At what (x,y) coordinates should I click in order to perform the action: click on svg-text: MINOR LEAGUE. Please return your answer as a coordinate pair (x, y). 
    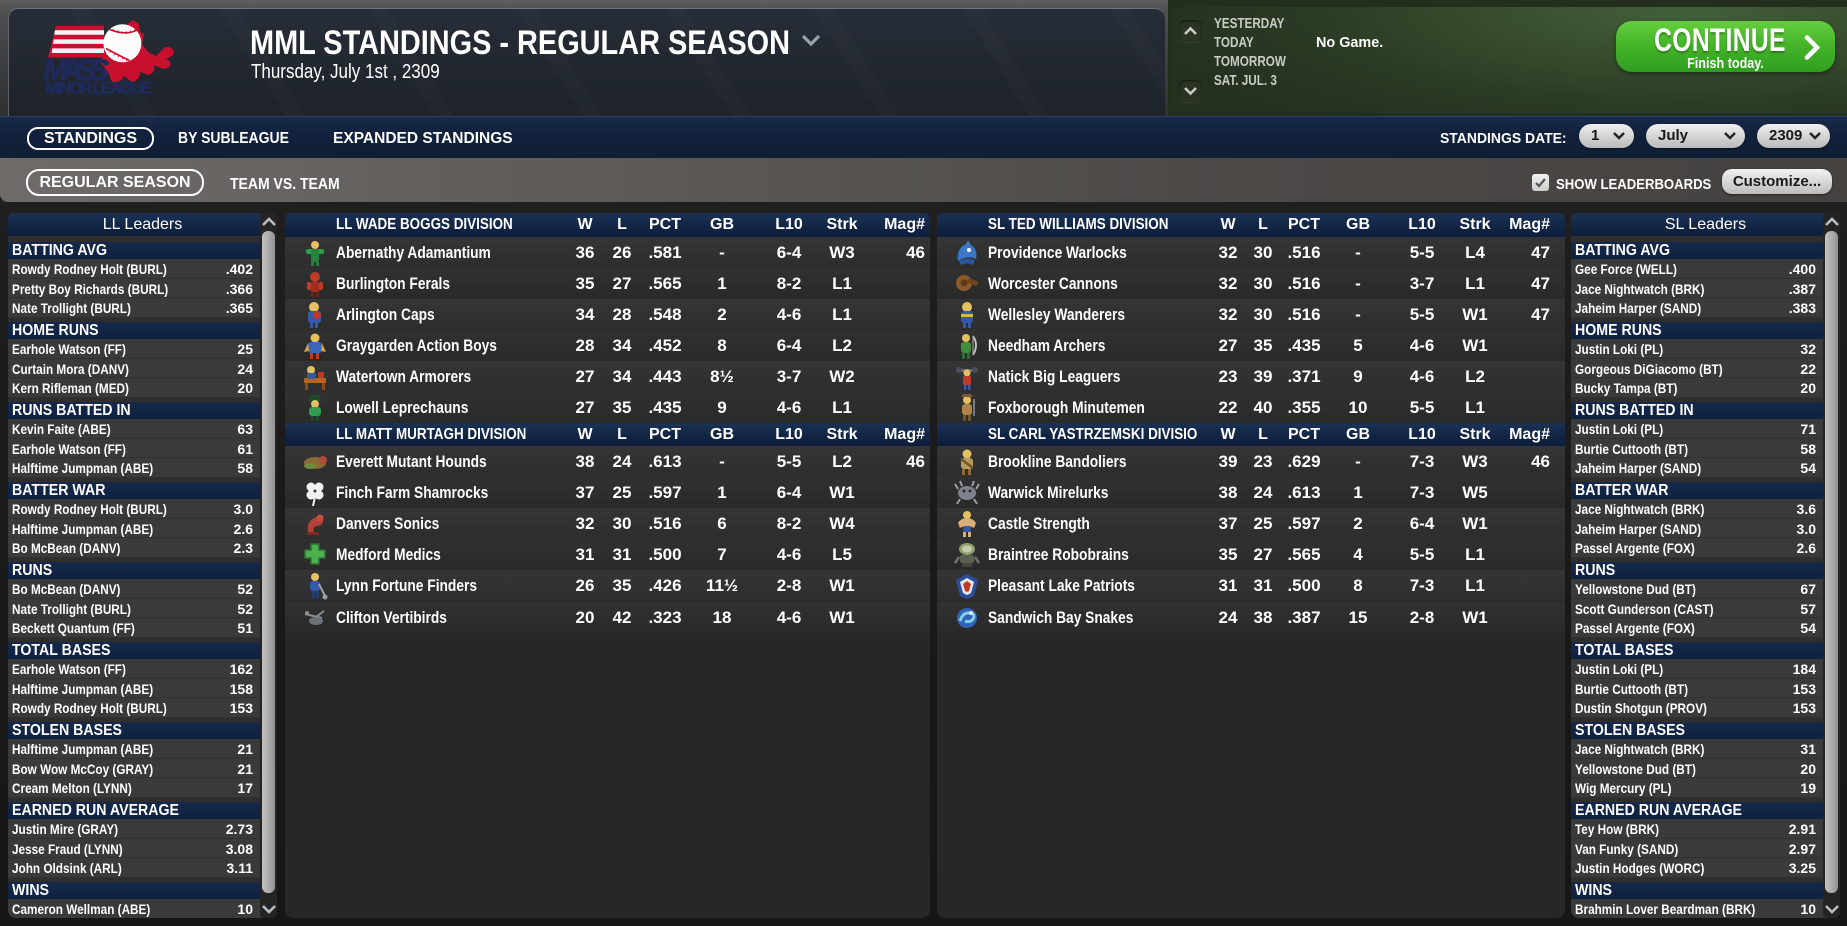
    Looking at the image, I should click on (98, 88).